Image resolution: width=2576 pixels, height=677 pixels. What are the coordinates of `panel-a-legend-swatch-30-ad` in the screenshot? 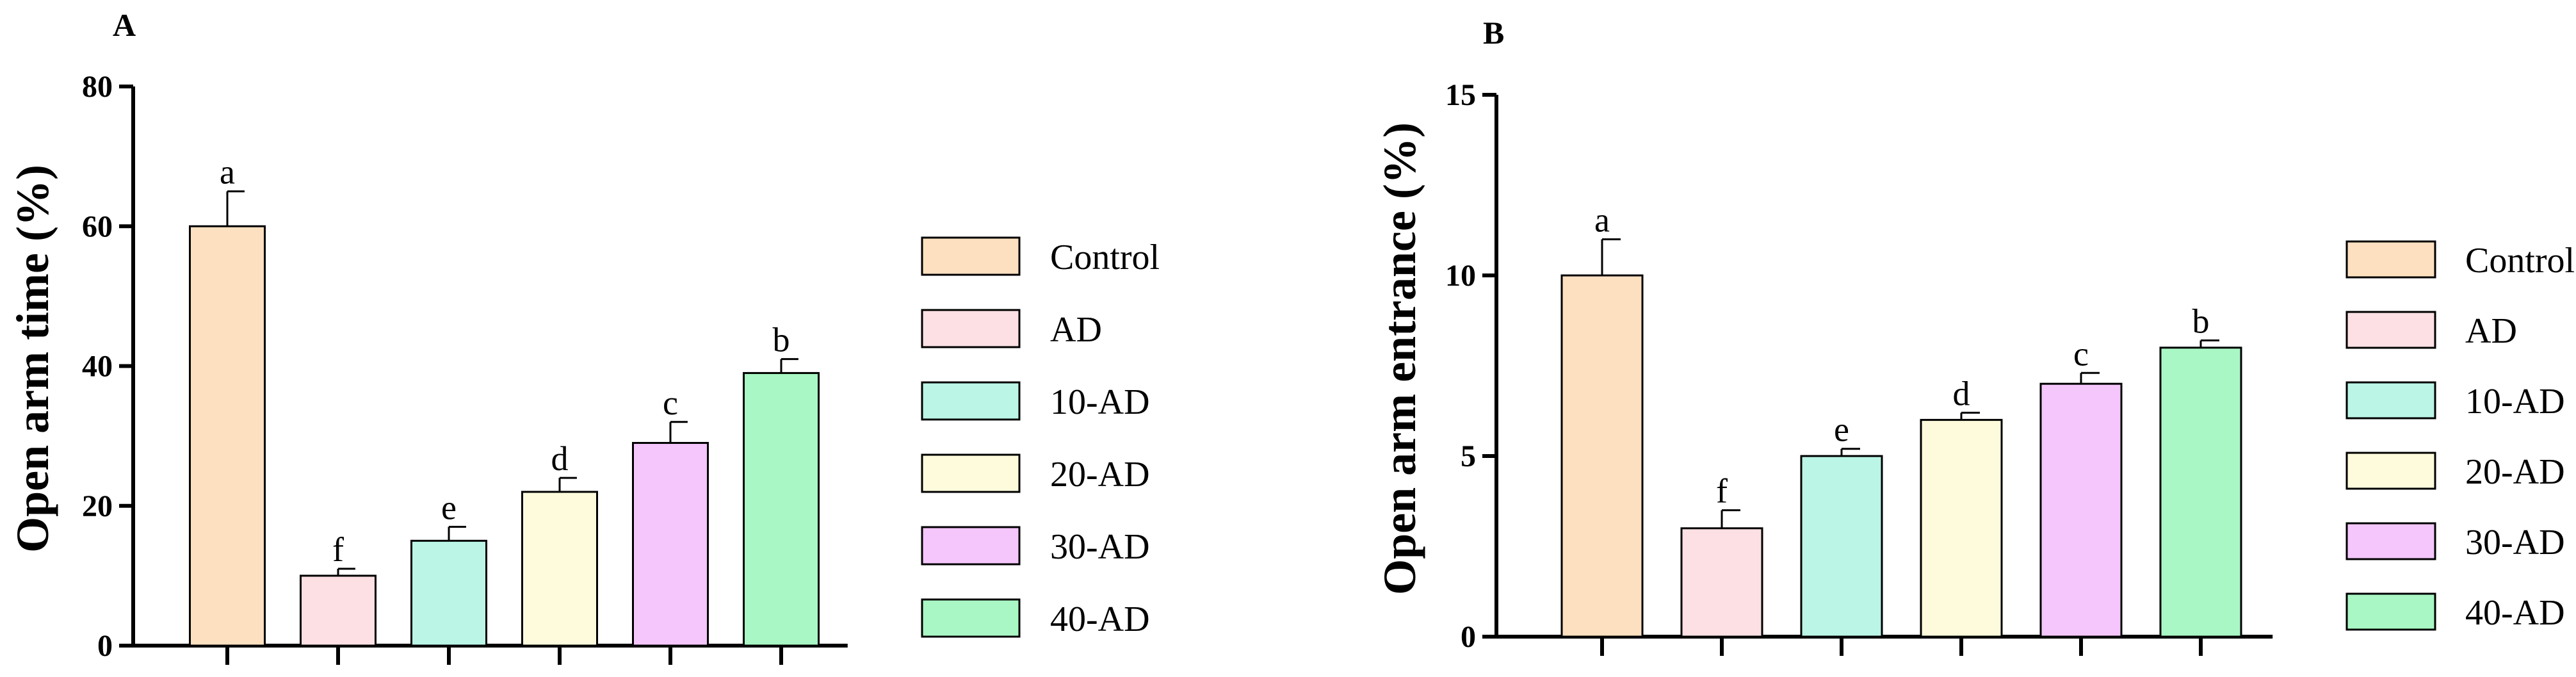 It's located at (971, 546).